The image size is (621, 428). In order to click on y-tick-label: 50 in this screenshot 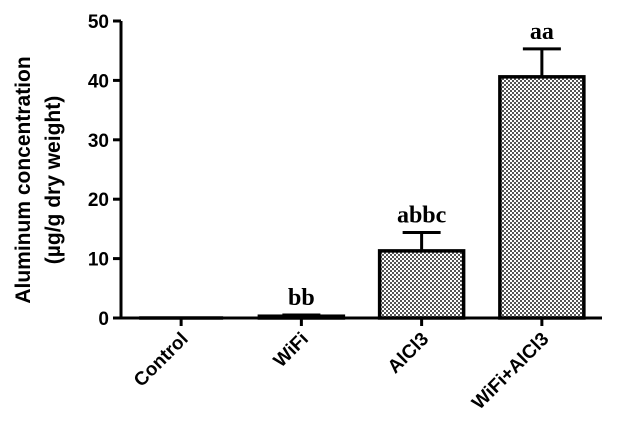, I will do `click(98, 22)`.